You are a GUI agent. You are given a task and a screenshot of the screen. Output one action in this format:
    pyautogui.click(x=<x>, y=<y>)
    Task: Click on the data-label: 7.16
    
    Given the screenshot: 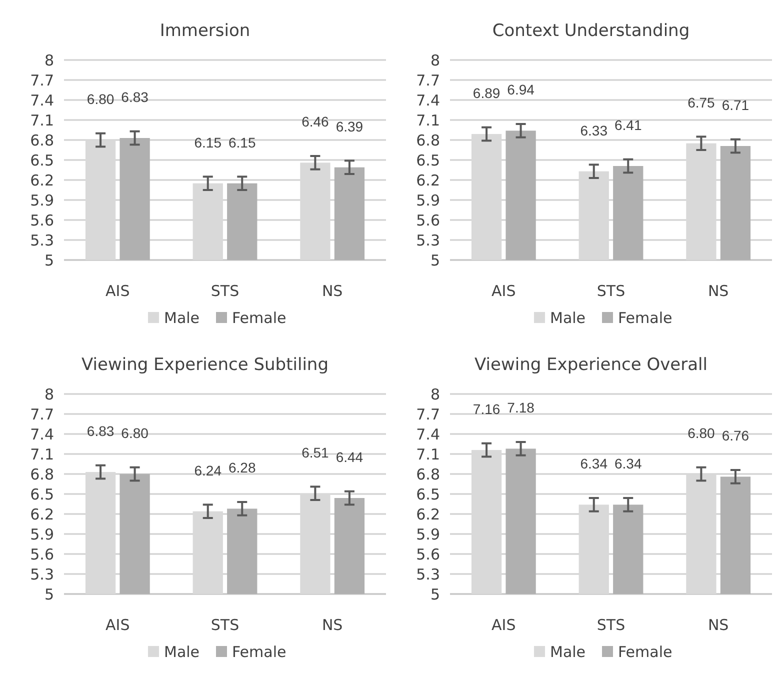 What is the action you would take?
    pyautogui.click(x=486, y=409)
    